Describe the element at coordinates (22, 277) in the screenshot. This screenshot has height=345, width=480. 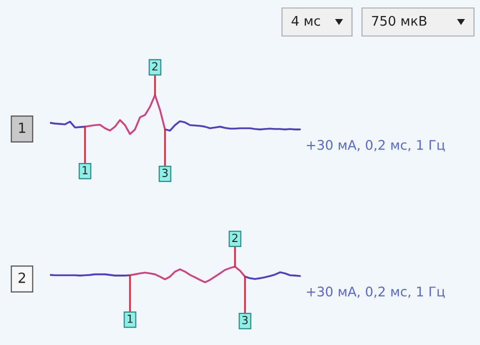
I see `chart-title: 2` at that location.